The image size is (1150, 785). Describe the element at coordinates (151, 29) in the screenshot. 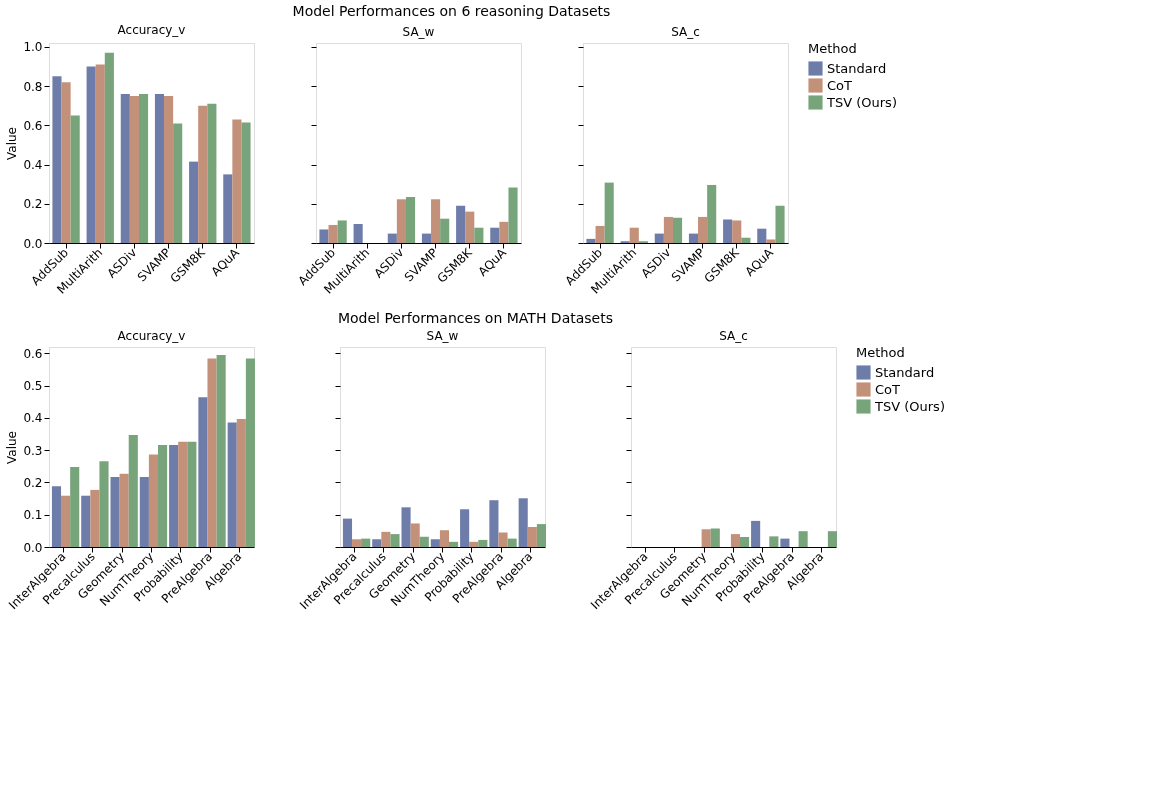

I see `chart-title: Accuracy_v` at that location.